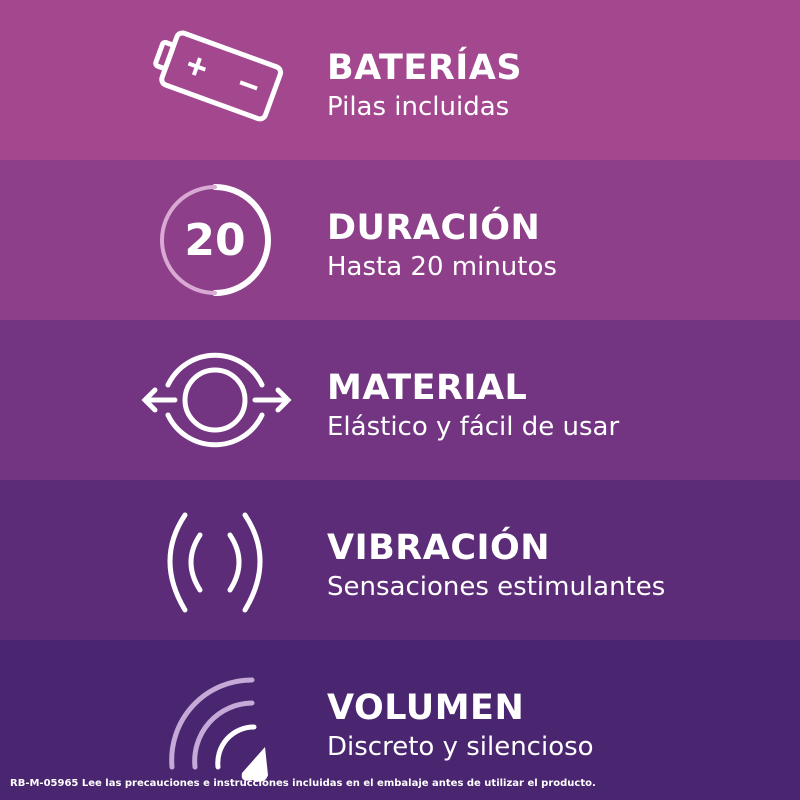 The height and width of the screenshot is (800, 800). I want to click on feature-subtitle: Elástico y fácil de usar, so click(473, 427).